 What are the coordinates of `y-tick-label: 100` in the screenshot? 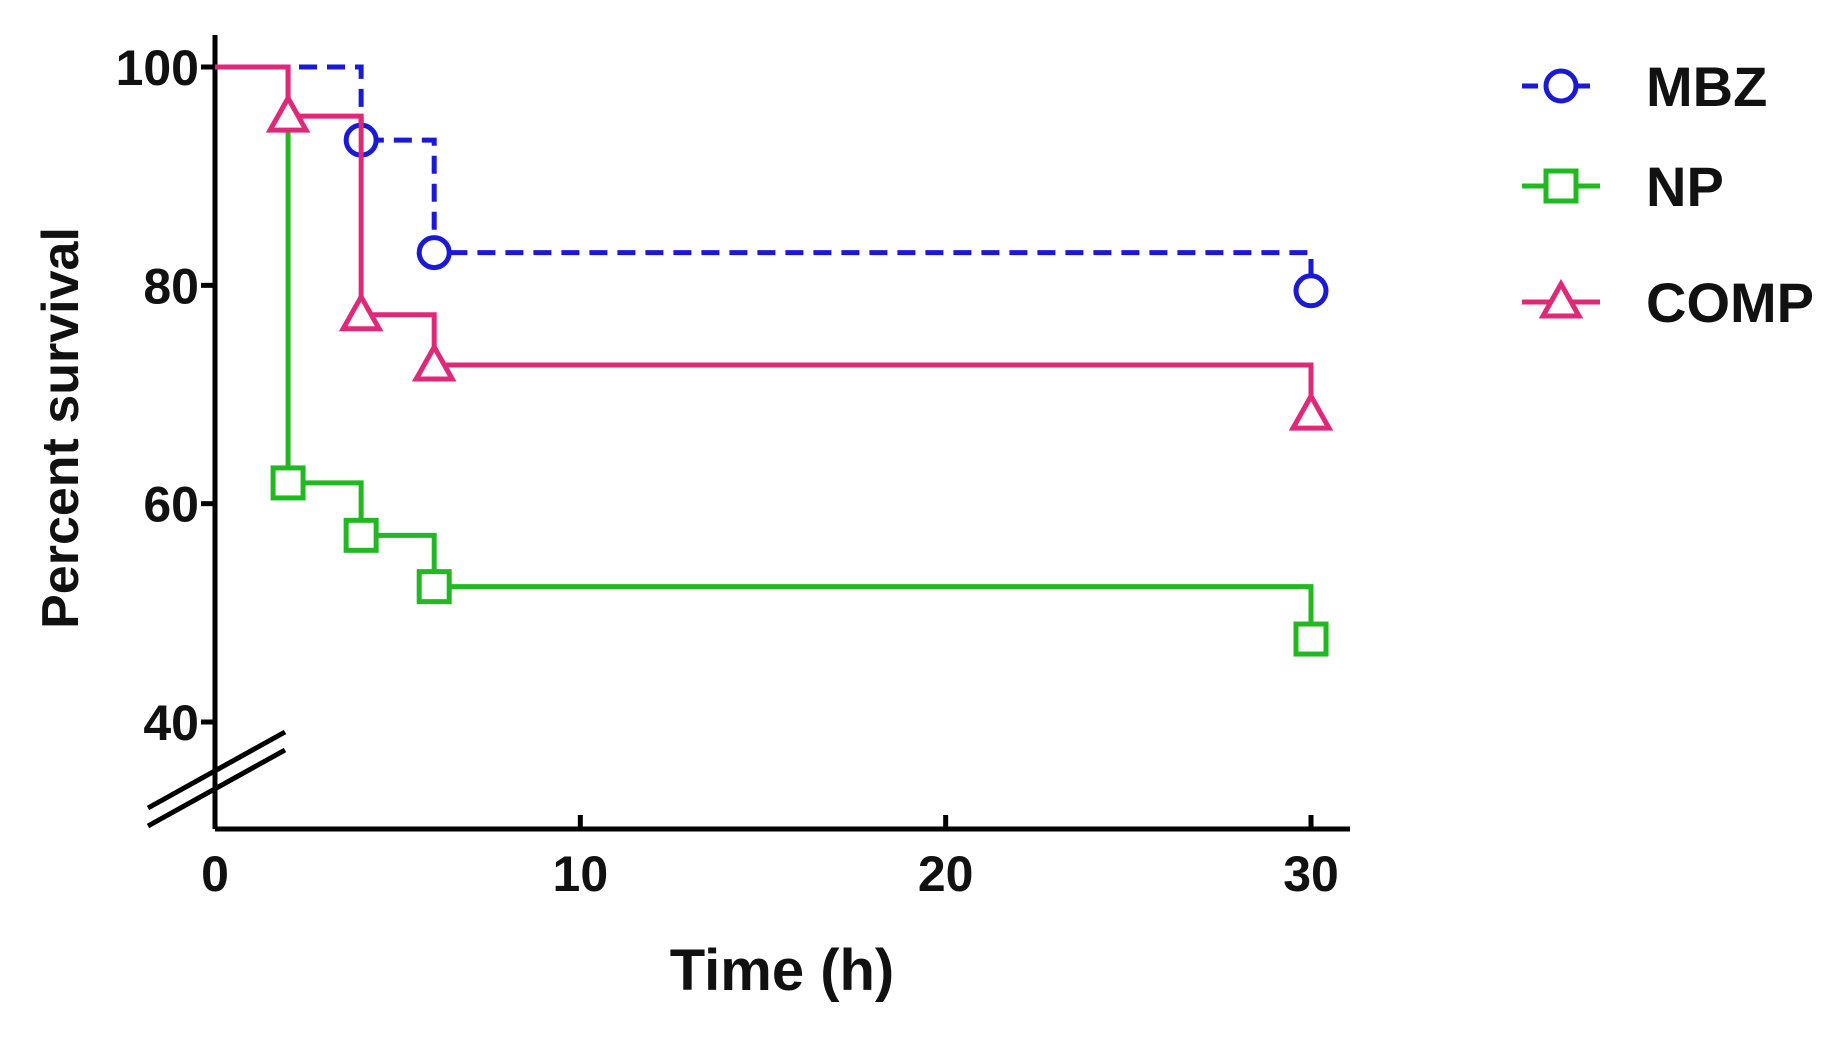 It's located at (157, 68).